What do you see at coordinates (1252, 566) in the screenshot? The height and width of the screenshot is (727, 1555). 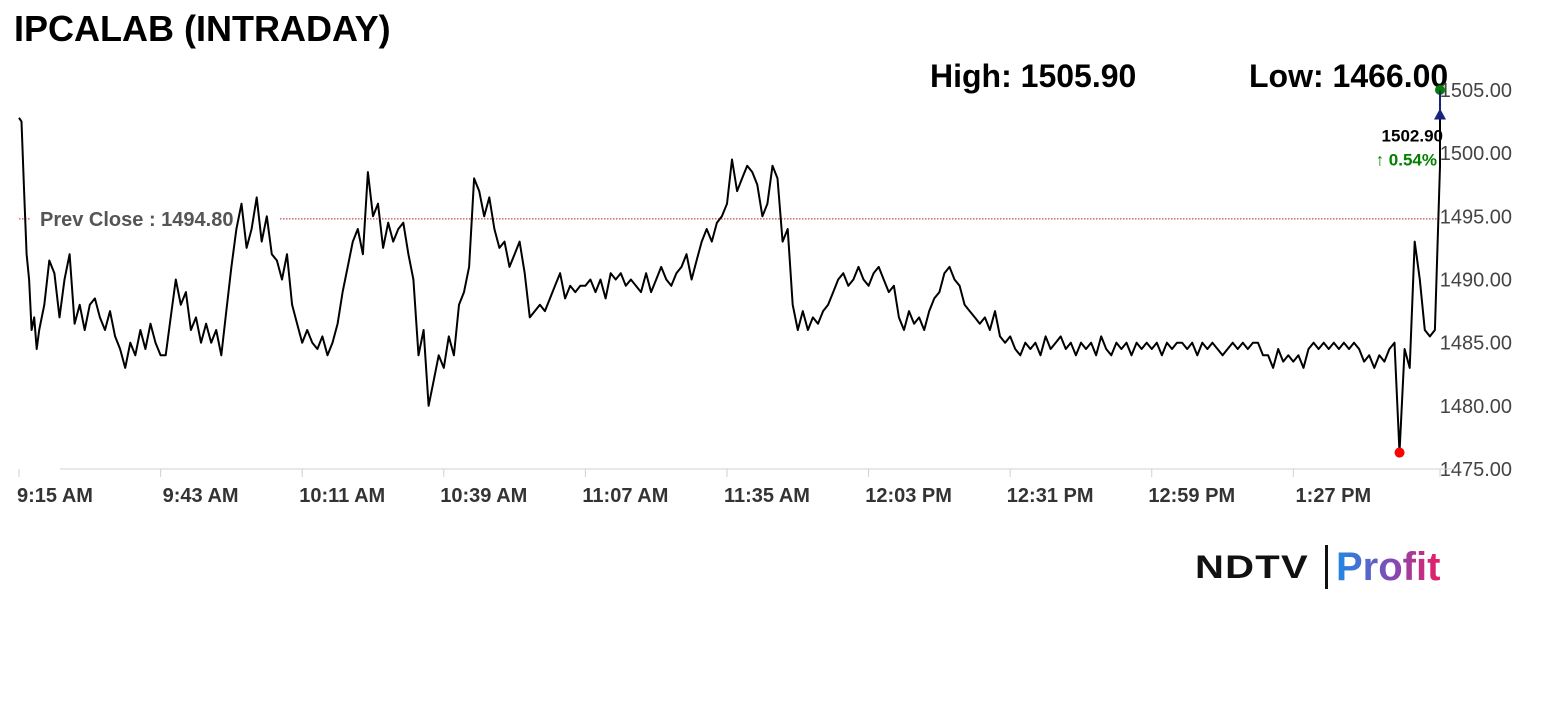 I see `ndtv-logo-text: NDTV` at bounding box center [1252, 566].